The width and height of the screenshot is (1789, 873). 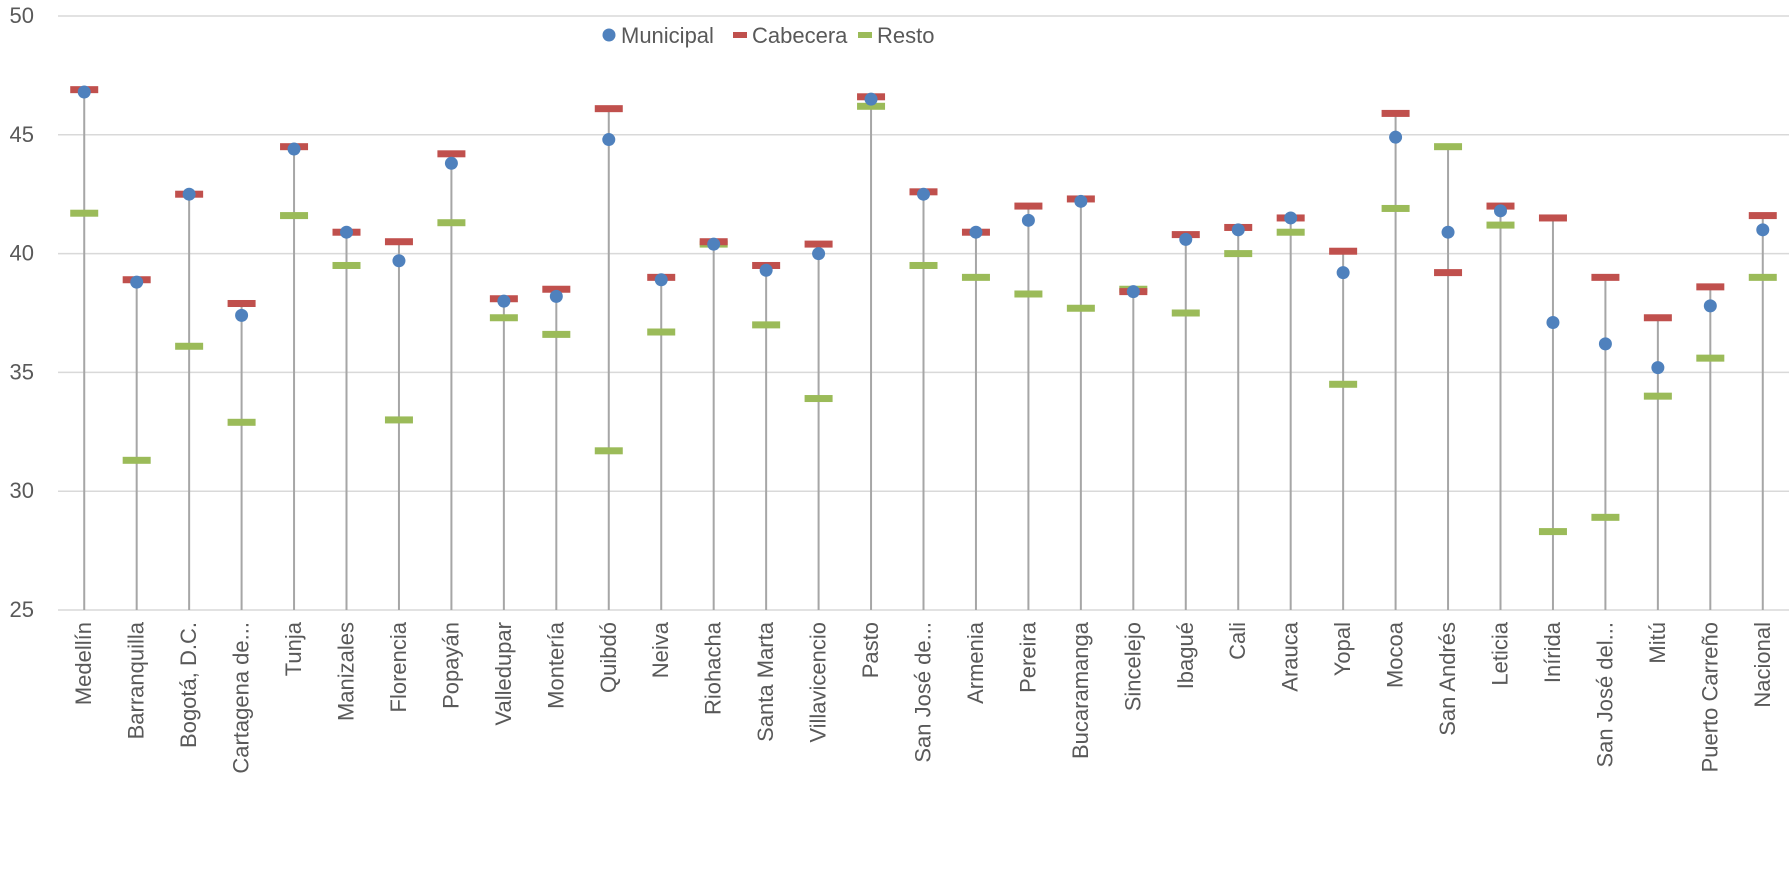 I want to click on category-label: Mitú, so click(x=1657, y=643).